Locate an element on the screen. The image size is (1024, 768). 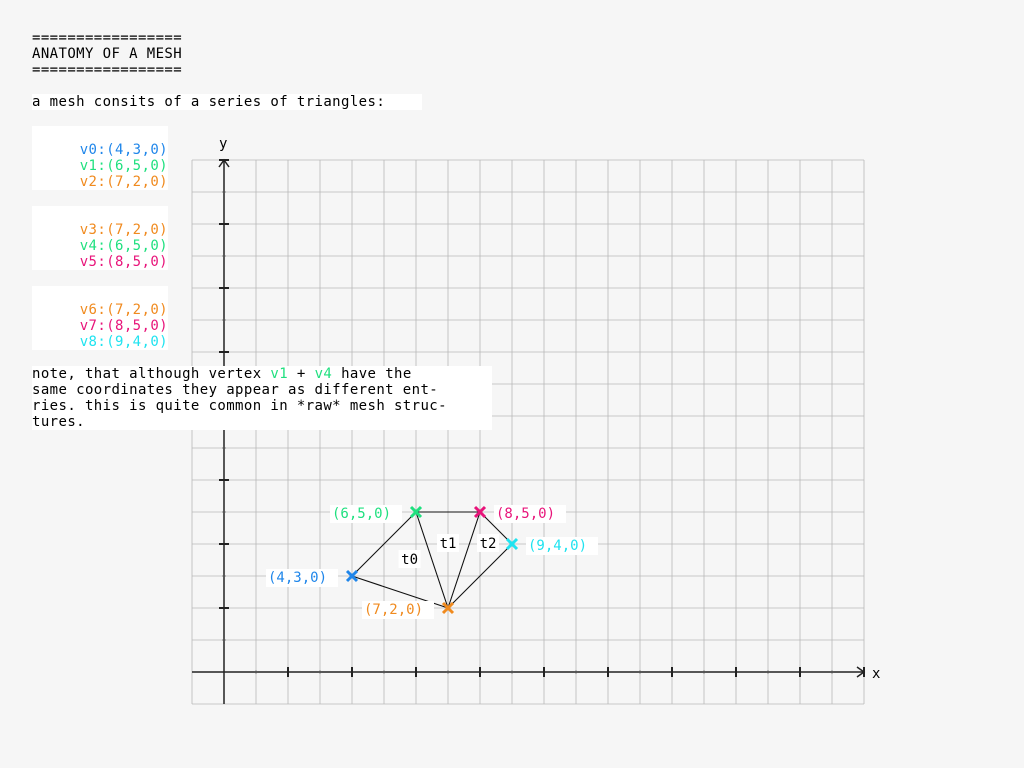
vertex-entry: v7:(8,5,0) is located at coordinates (100, 326).